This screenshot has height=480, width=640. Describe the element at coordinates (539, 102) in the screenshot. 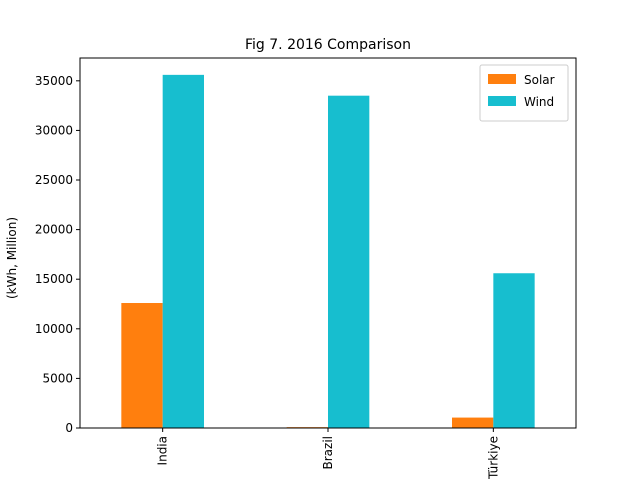

I see `legend-label-wind: Wind` at that location.